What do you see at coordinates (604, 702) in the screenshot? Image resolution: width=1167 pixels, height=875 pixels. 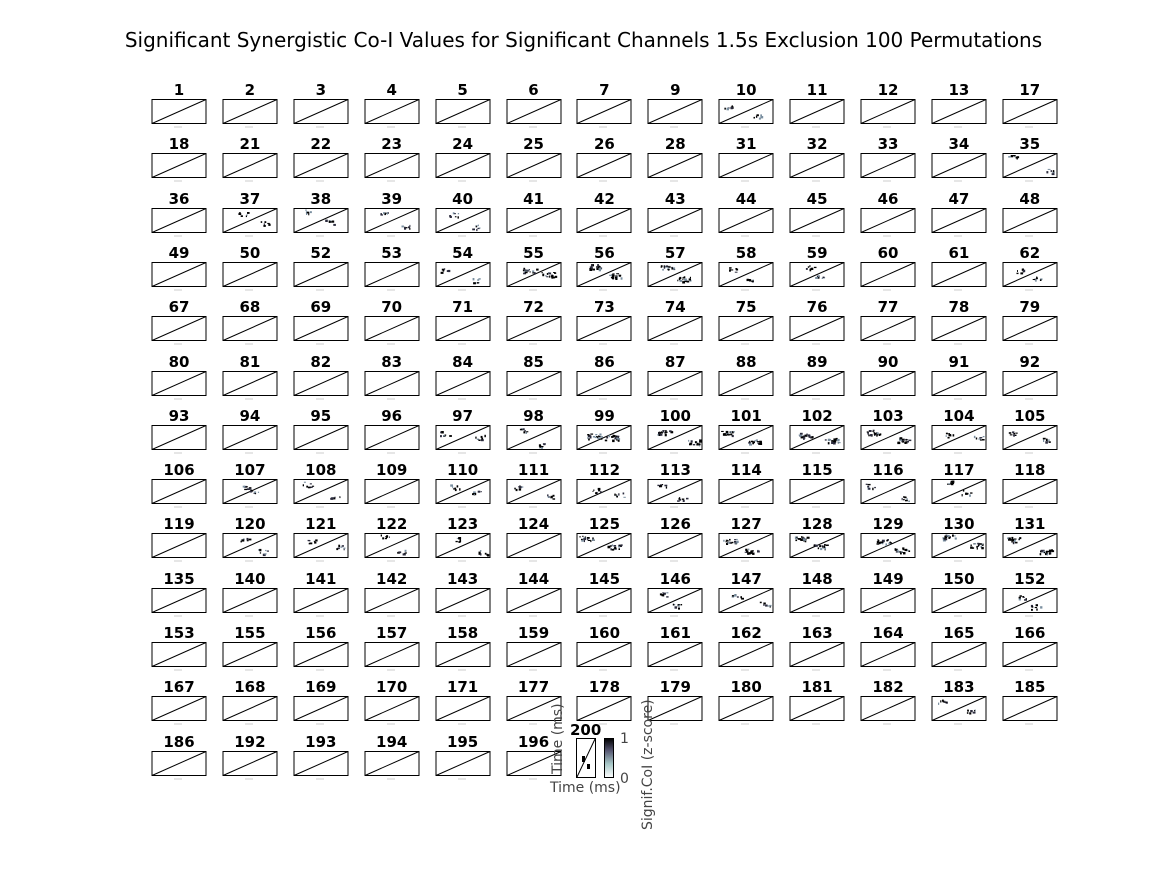 I see `subplot-channel-178: 178` at bounding box center [604, 702].